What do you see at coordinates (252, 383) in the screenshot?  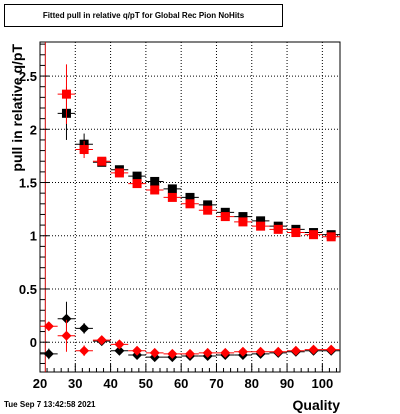 I see `x-tick-label: 80` at bounding box center [252, 383].